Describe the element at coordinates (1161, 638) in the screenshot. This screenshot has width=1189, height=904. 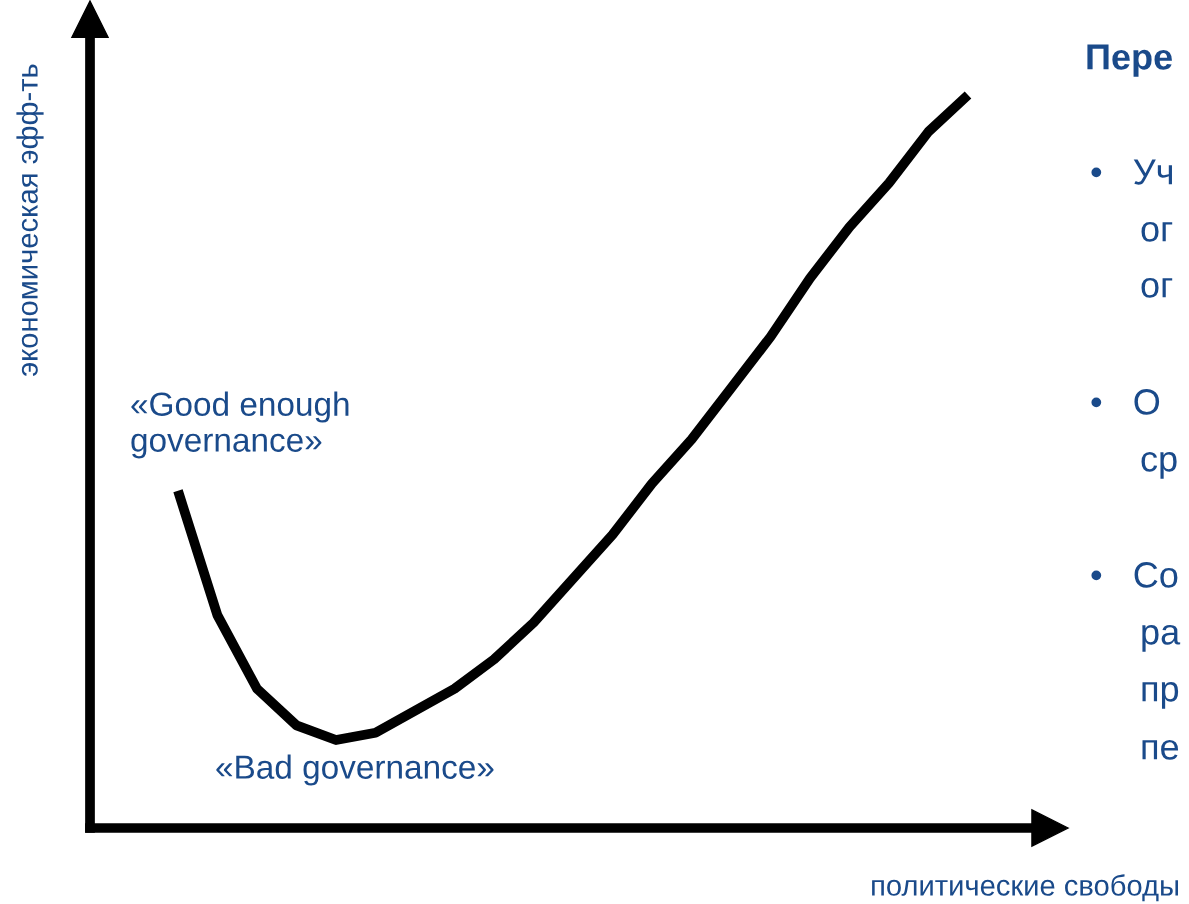
I see `text: ра` at that location.